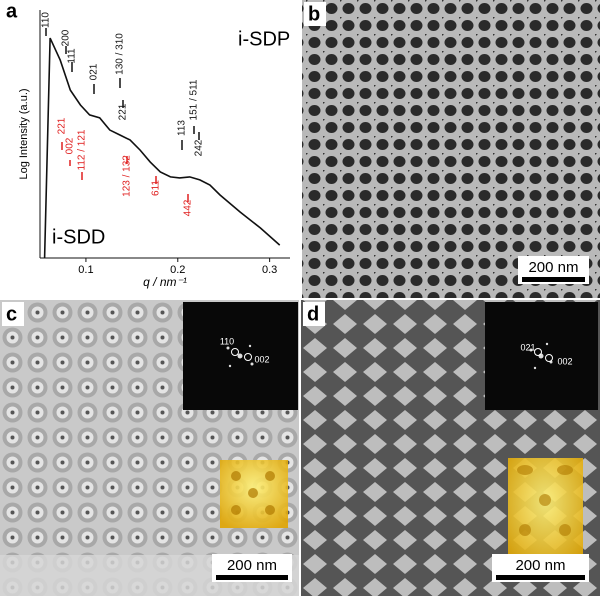 This screenshot has height=596, width=600. Describe the element at coordinates (182, 128) in the screenshot. I see `peak-label: 113` at that location.